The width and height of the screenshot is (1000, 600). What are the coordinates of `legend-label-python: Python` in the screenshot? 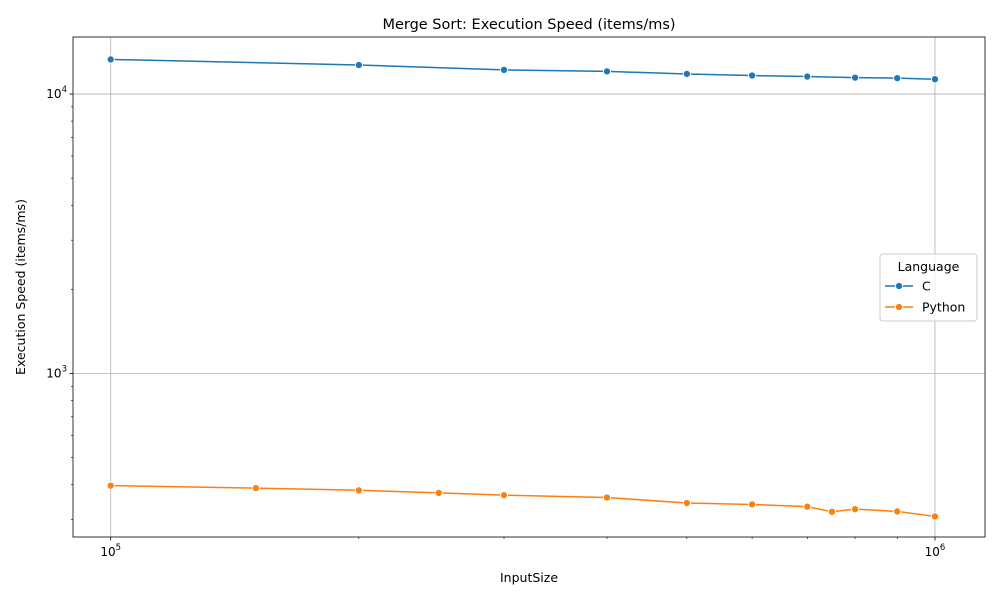 It's located at (943, 307).